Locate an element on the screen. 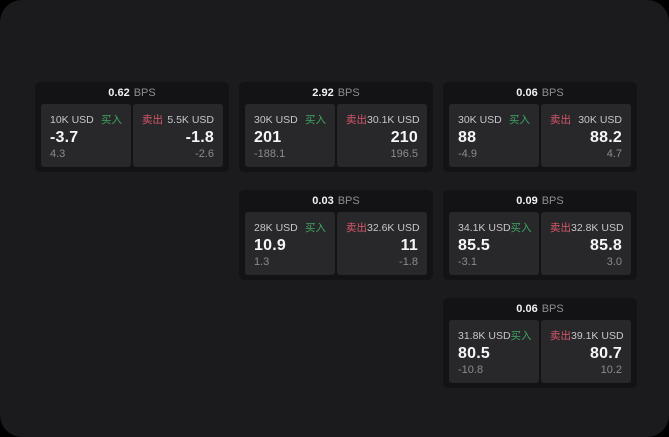 This screenshot has height=437, width=669. price-panels: 28K USD 买入 10.9 1.3 卖出 32.6K USD 11 -1.8 is located at coordinates (336, 246).